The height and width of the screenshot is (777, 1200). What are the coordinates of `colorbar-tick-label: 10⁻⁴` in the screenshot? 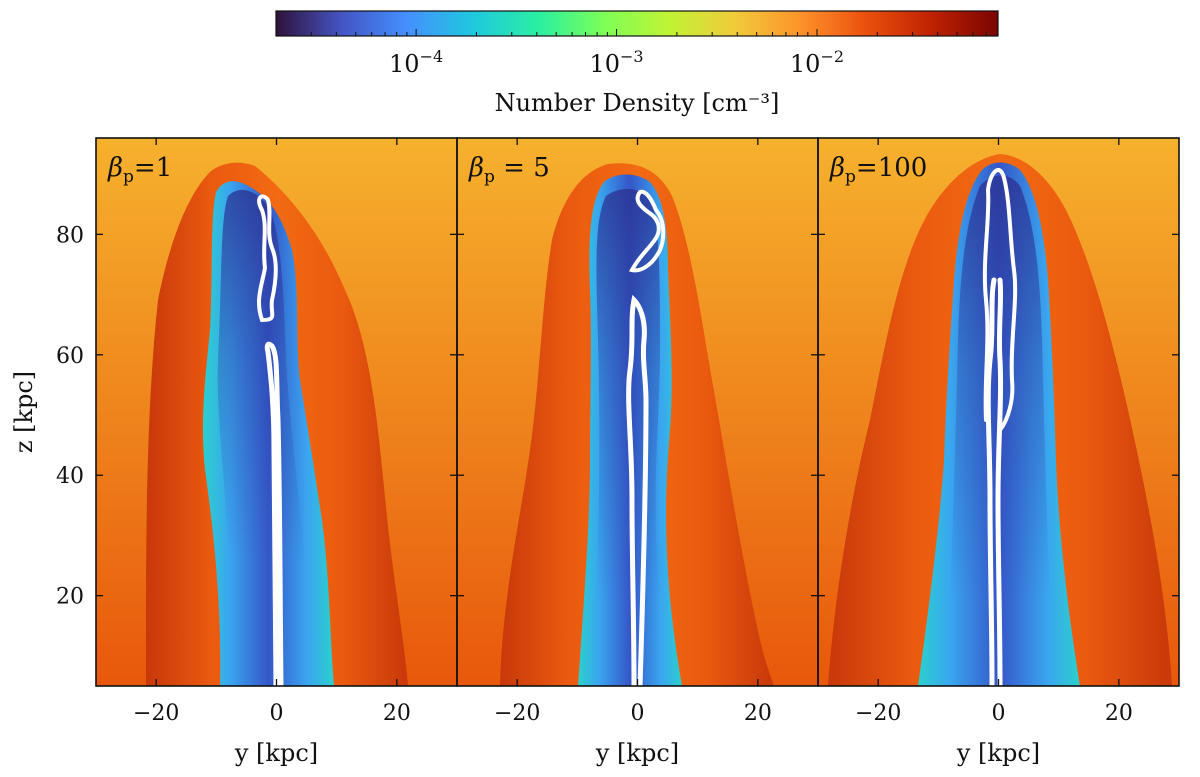 It's located at (416, 62).